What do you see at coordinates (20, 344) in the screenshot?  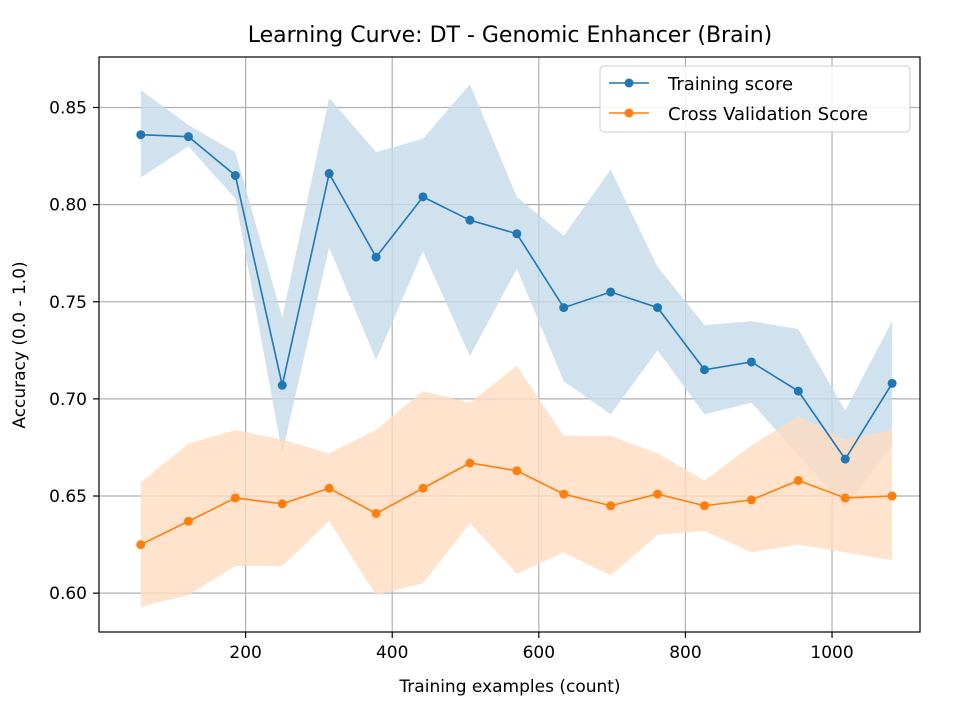 I see `y-axis-label: Accuracy (0.0 - 1.0)` at bounding box center [20, 344].